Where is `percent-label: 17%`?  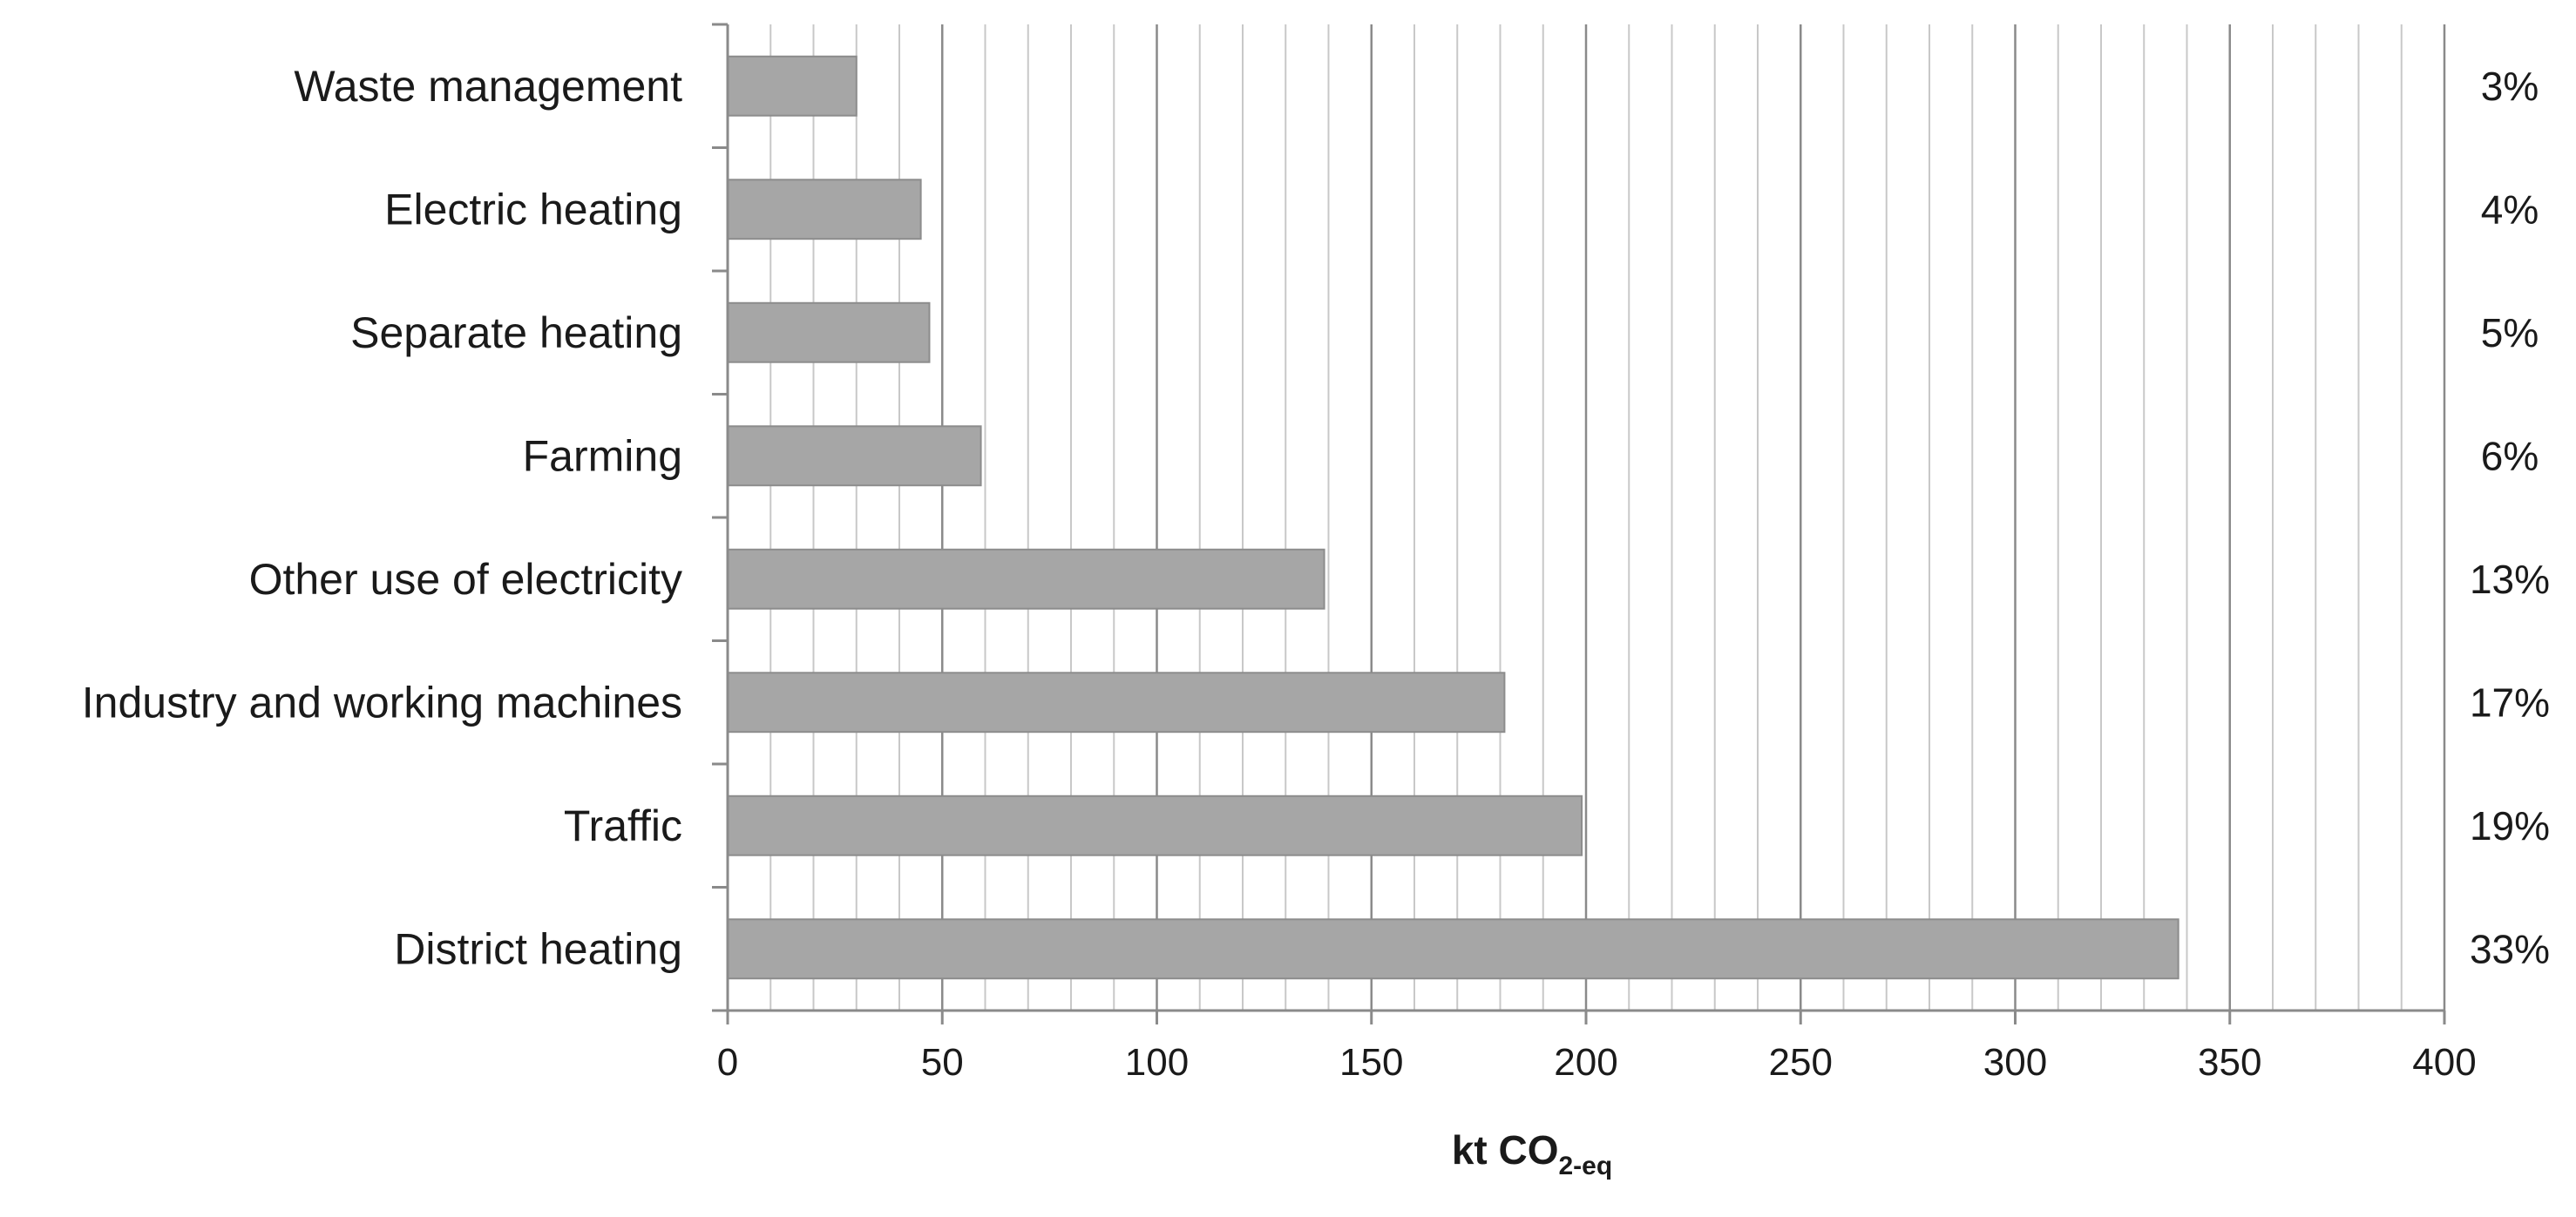 percent-label: 17% is located at coordinates (2510, 702).